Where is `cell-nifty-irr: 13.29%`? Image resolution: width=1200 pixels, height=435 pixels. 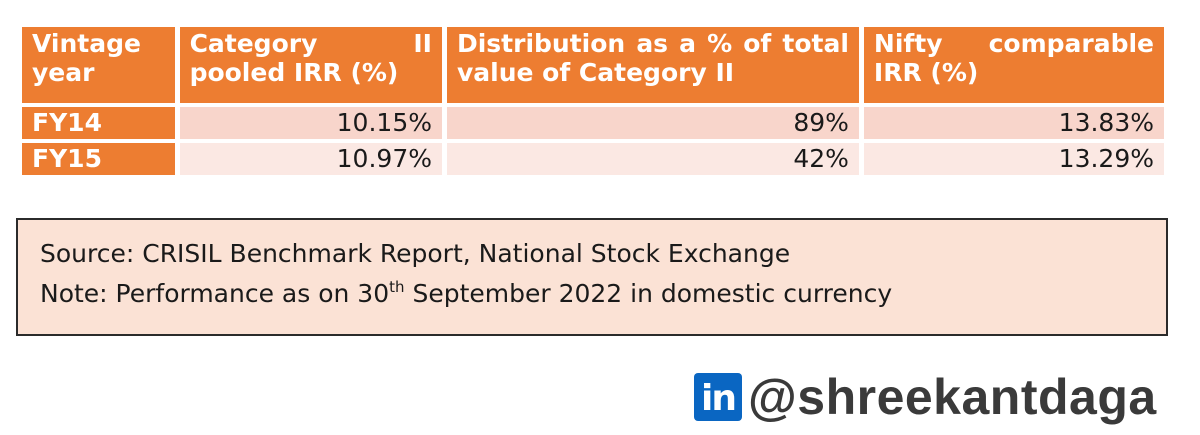
cell-nifty-irr: 13.29% is located at coordinates (1013, 159).